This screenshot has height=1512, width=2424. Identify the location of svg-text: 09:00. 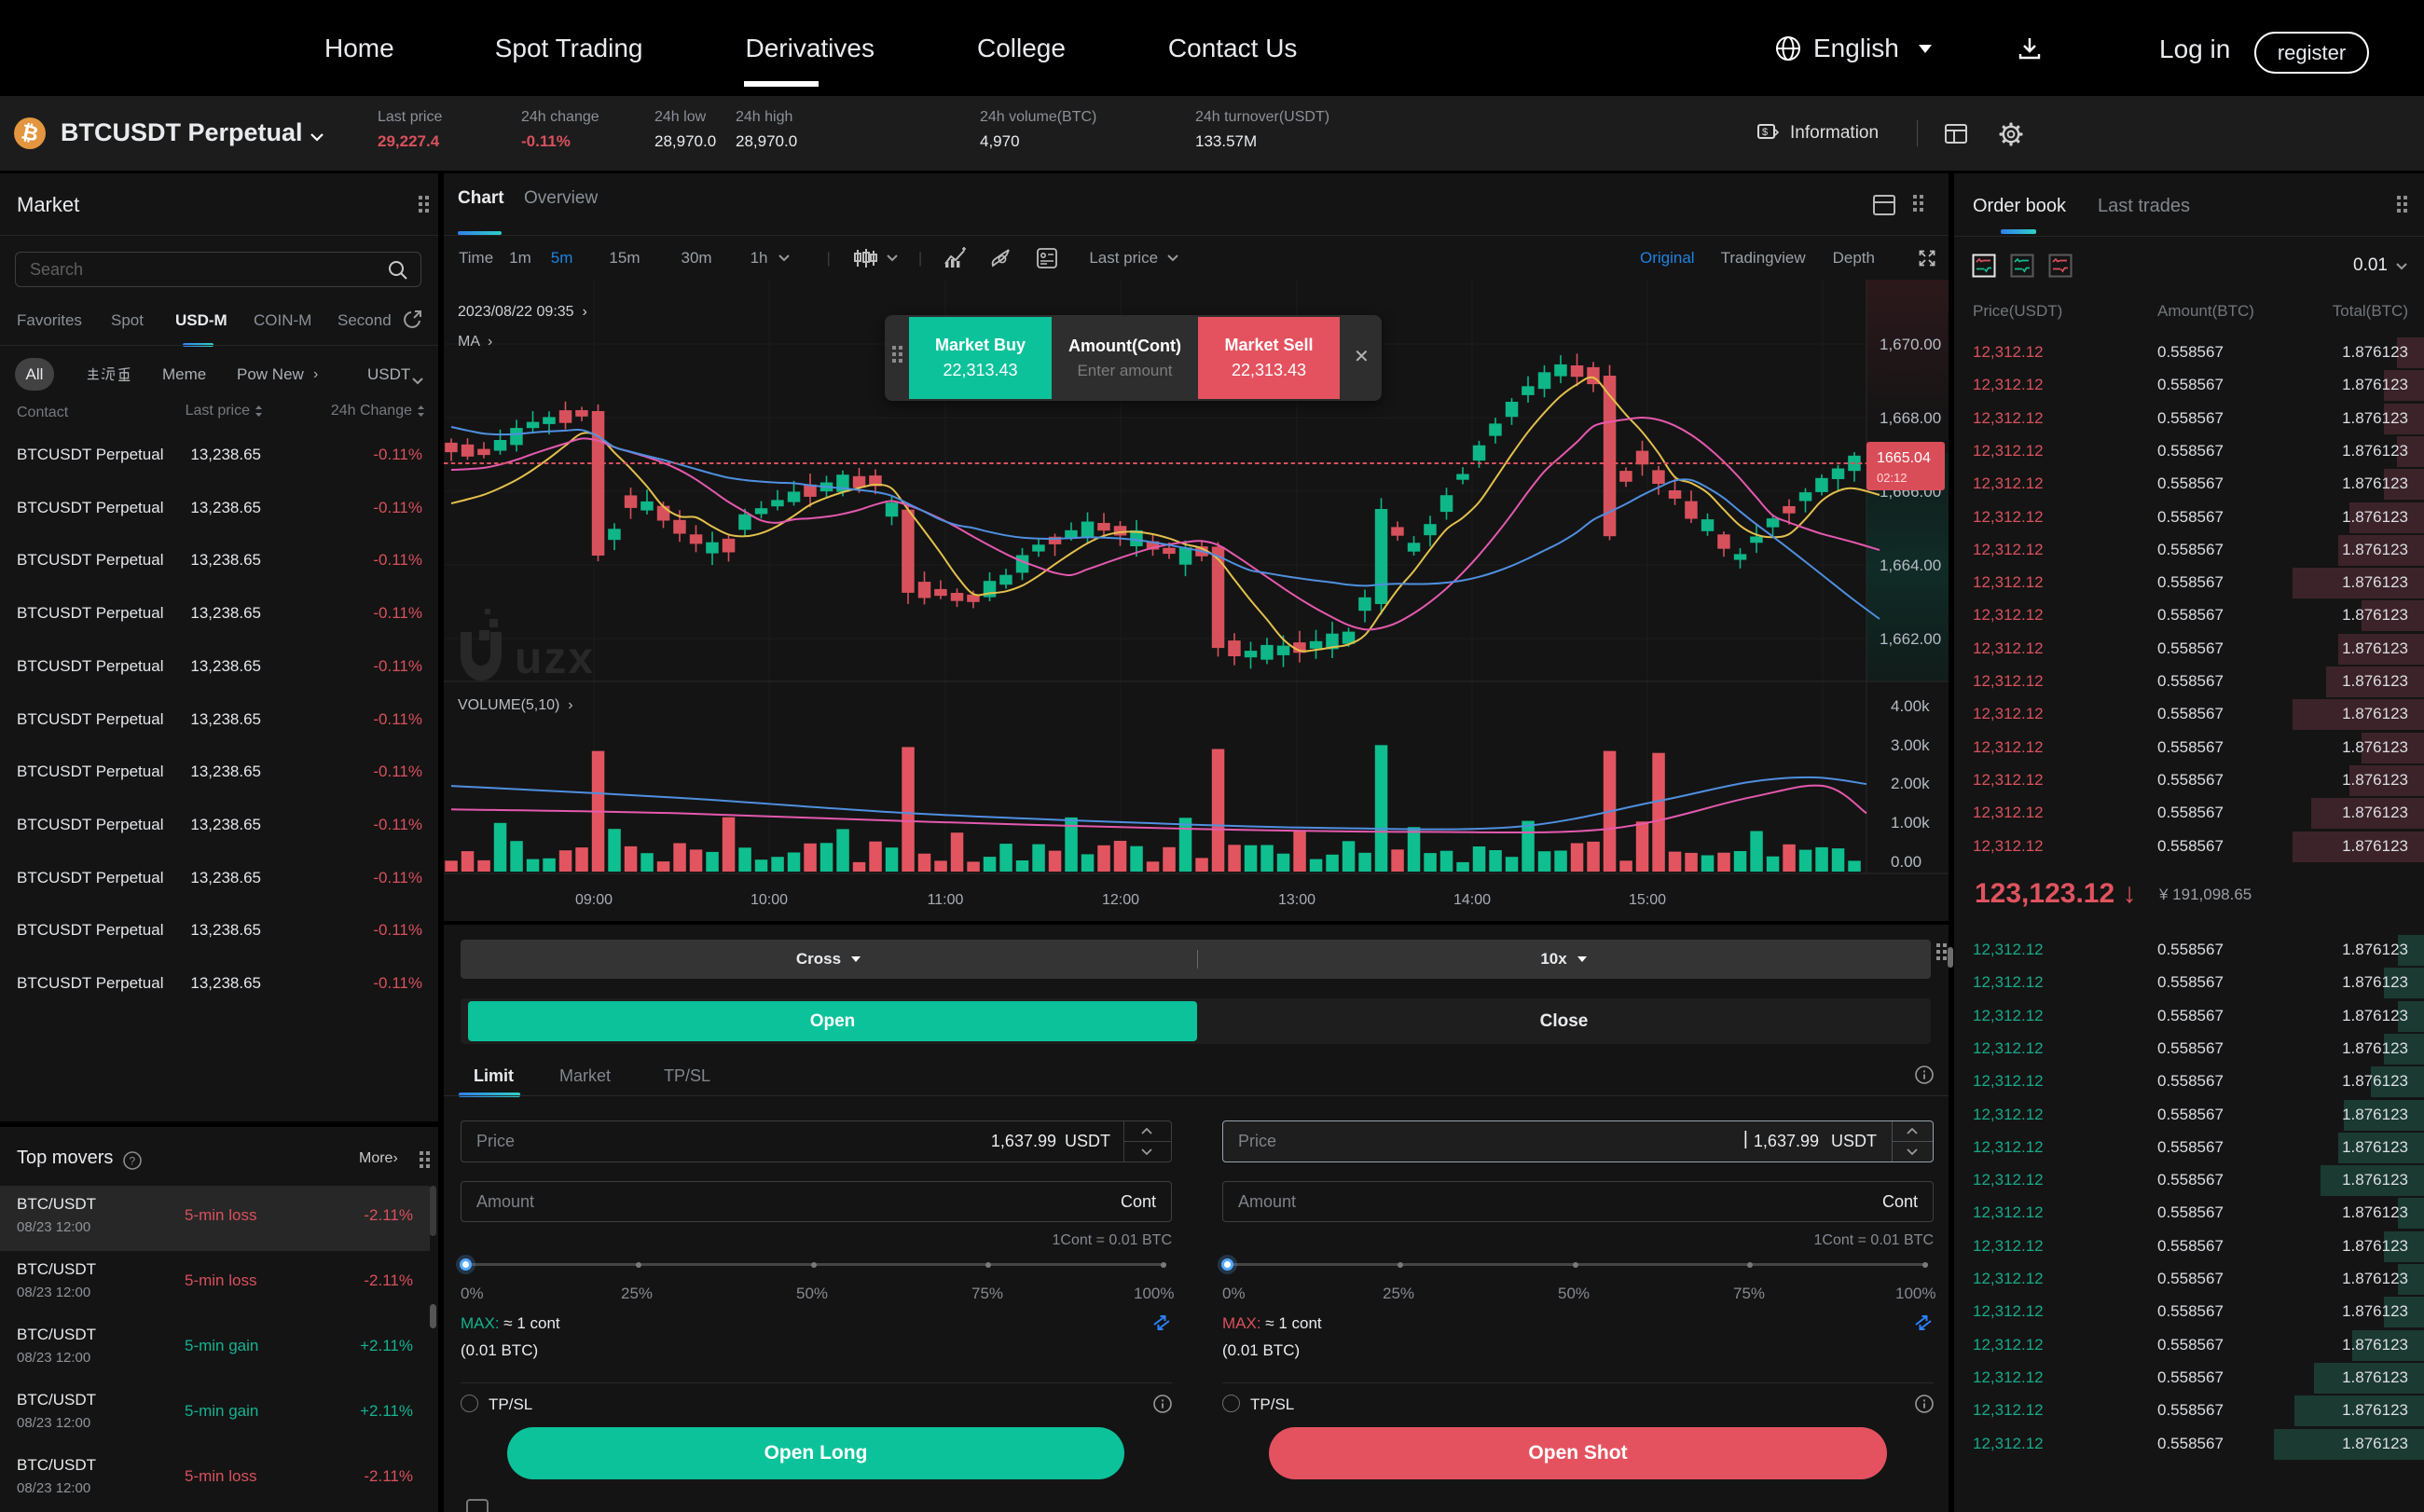
(594, 900).